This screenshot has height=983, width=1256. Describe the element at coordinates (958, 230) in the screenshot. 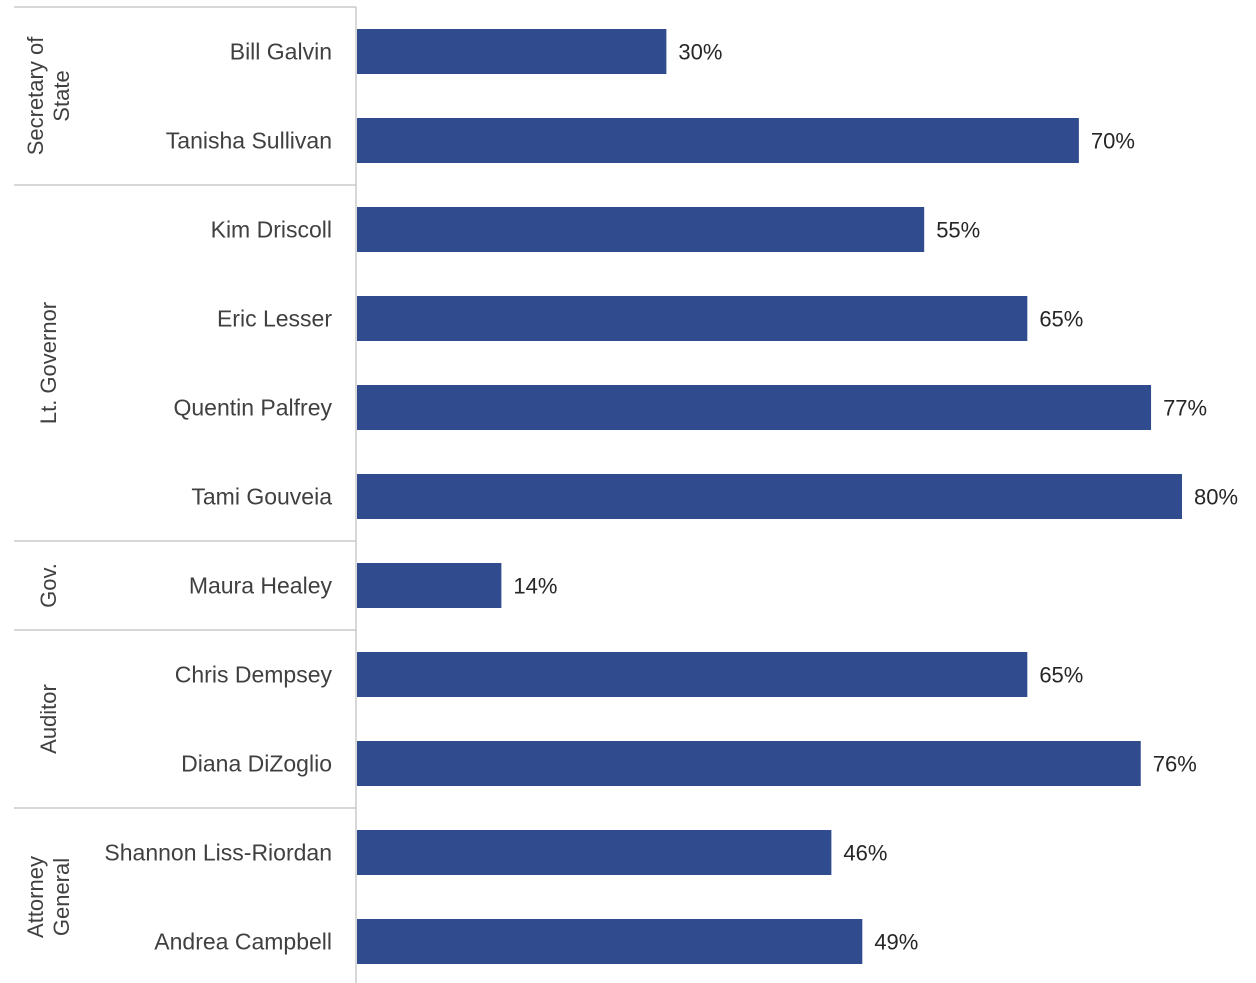

I see `data-label: 55%` at that location.